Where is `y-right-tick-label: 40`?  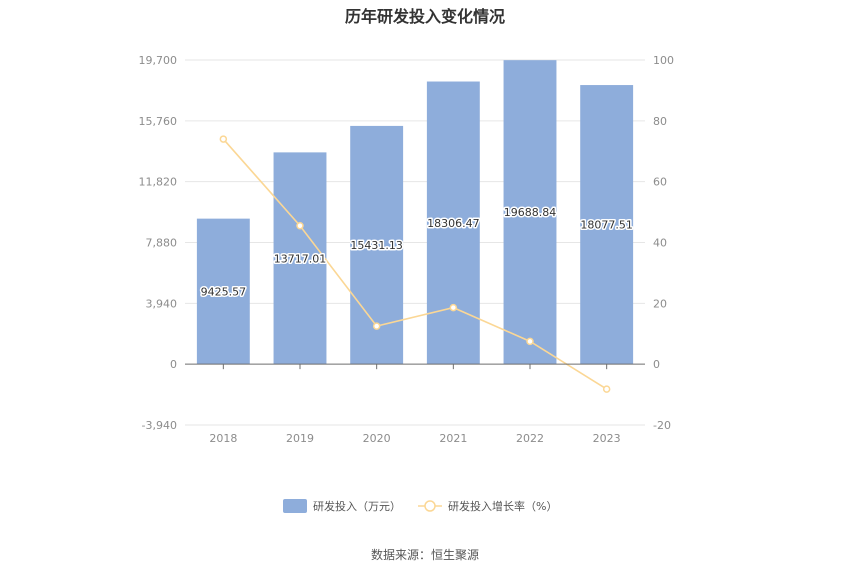
y-right-tick-label: 40 is located at coordinates (660, 243).